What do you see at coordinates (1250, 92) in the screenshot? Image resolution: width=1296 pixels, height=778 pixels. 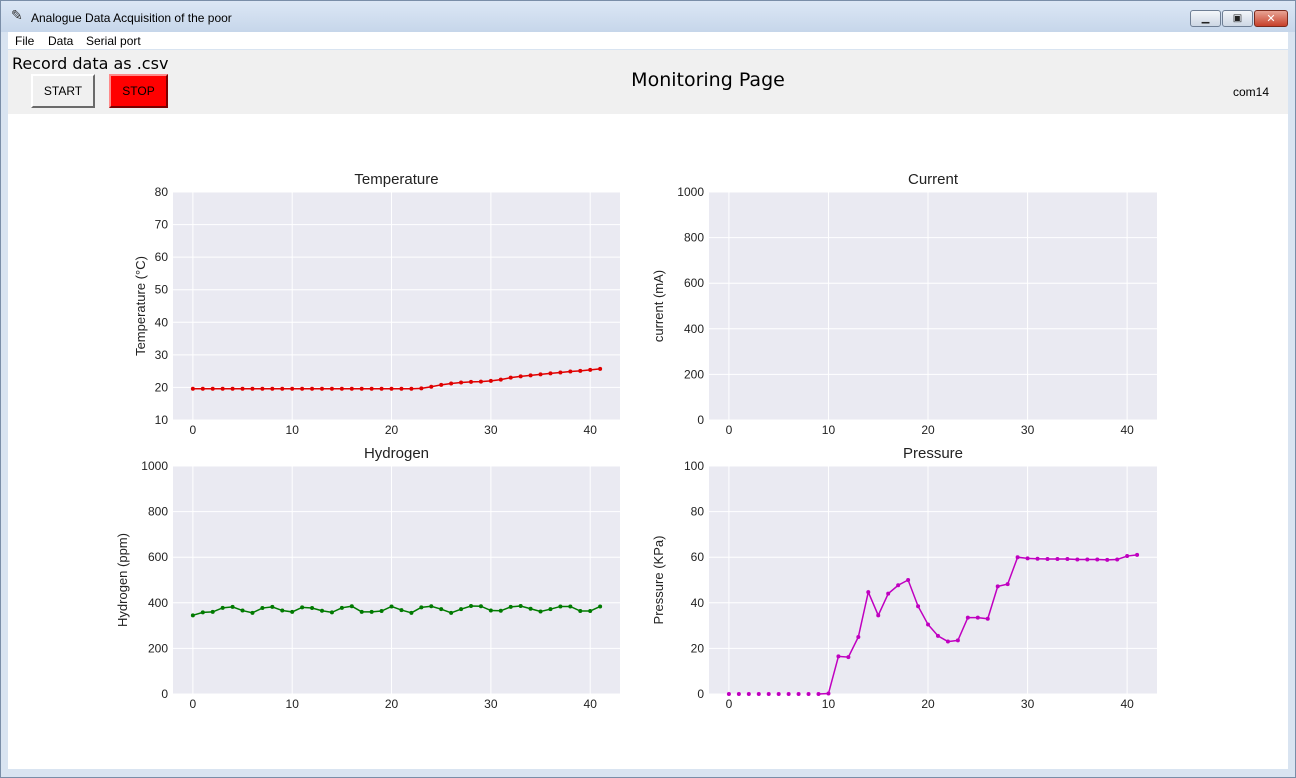 I see `serial-port-label: com14` at bounding box center [1250, 92].